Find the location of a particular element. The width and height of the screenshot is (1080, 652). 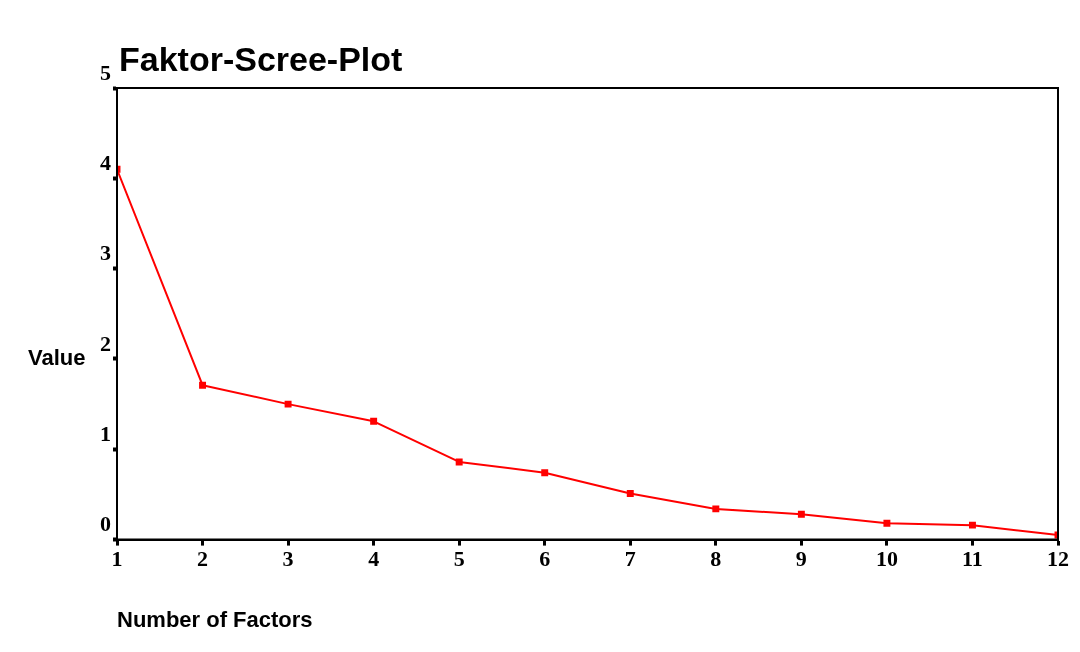

y-tick-label: 1 is located at coordinates (105, 433).